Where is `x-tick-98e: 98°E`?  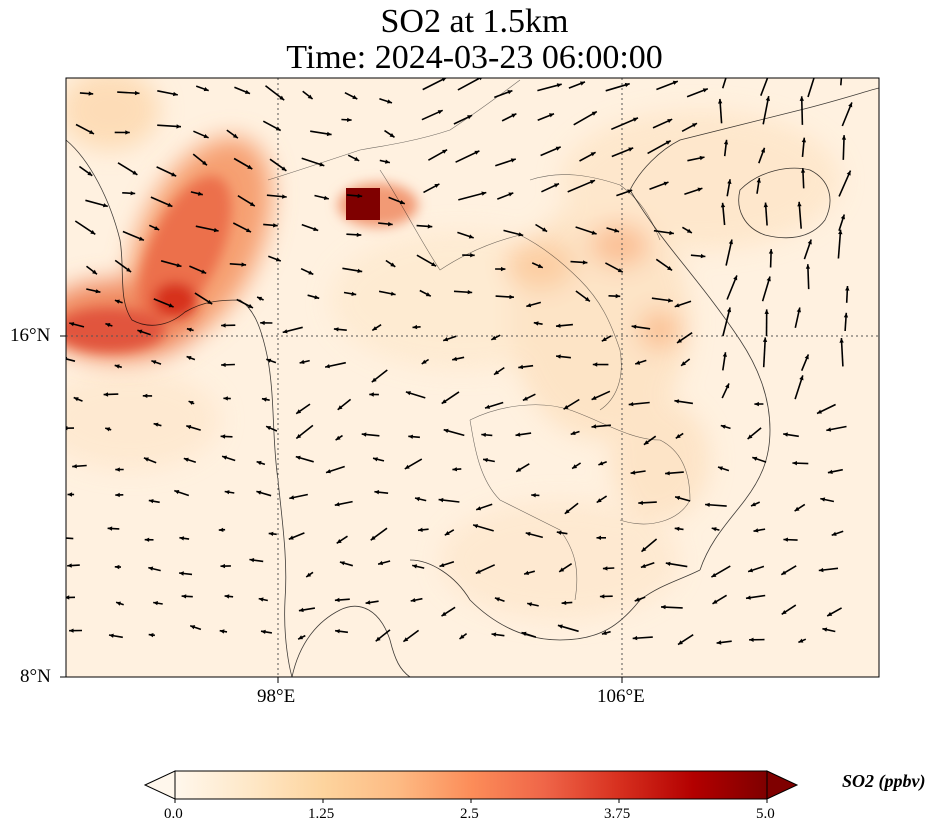 x-tick-98e: 98°E is located at coordinates (276, 696).